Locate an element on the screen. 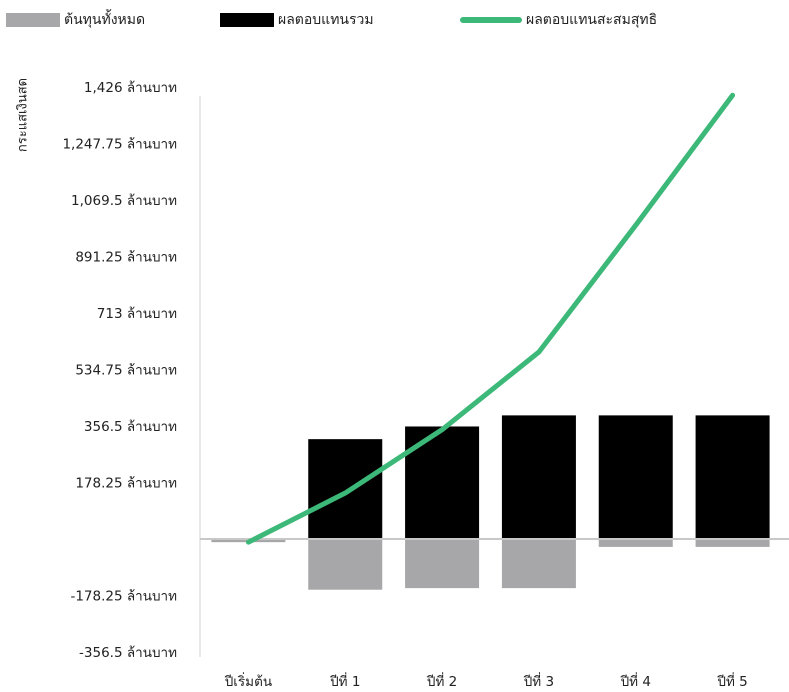  y-tick-label: 1,426 ล้านบาท is located at coordinates (130, 88).